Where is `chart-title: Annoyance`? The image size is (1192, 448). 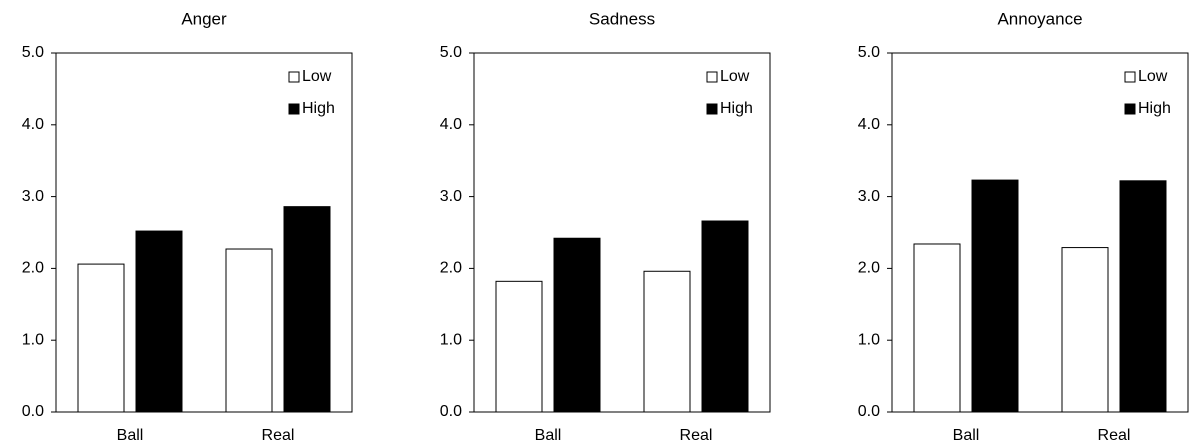 chart-title: Annoyance is located at coordinates (1039, 18).